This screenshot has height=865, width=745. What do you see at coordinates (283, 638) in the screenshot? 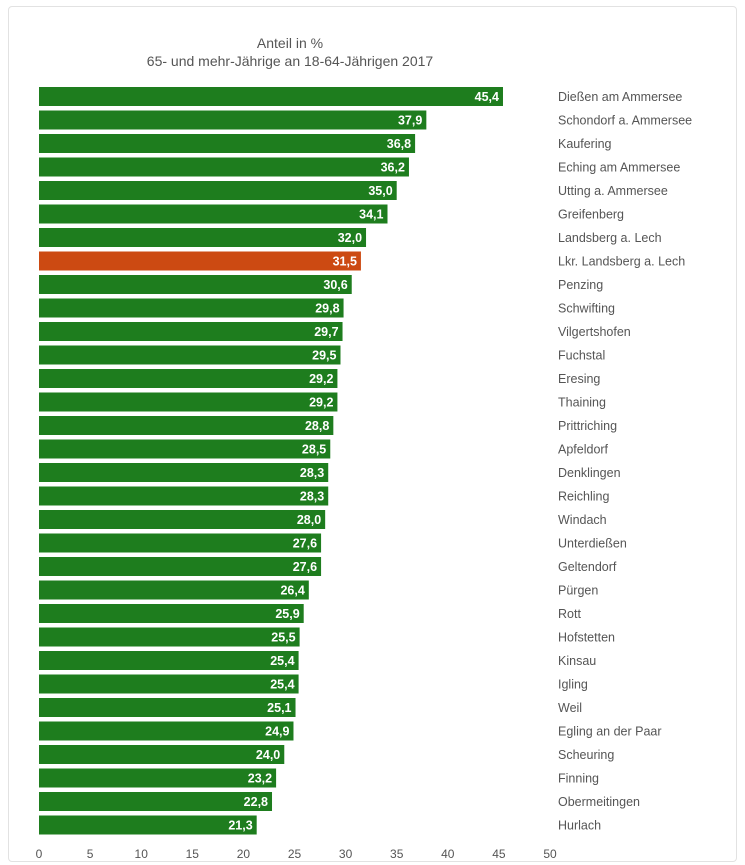
I see `bar-value-label: 25,5` at bounding box center [283, 638].